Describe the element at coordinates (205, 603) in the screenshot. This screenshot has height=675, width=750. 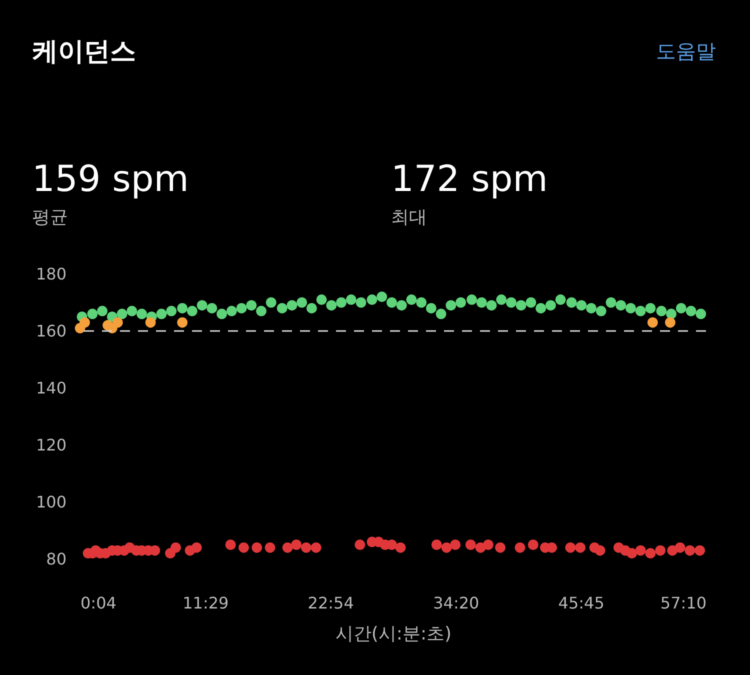
I see `x-tick-label: 11:29` at that location.